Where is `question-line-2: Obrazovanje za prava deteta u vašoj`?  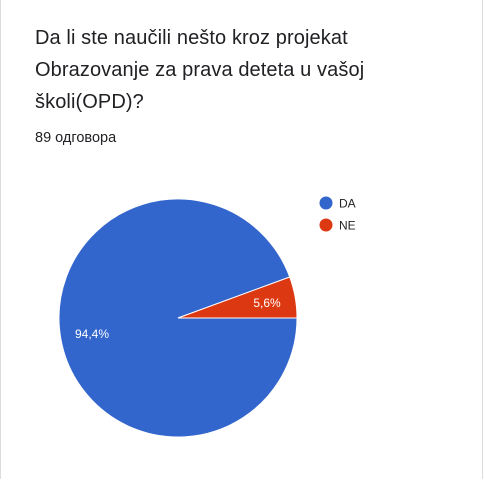 question-line-2: Obrazovanje za prava deteta u vašoj is located at coordinates (200, 70).